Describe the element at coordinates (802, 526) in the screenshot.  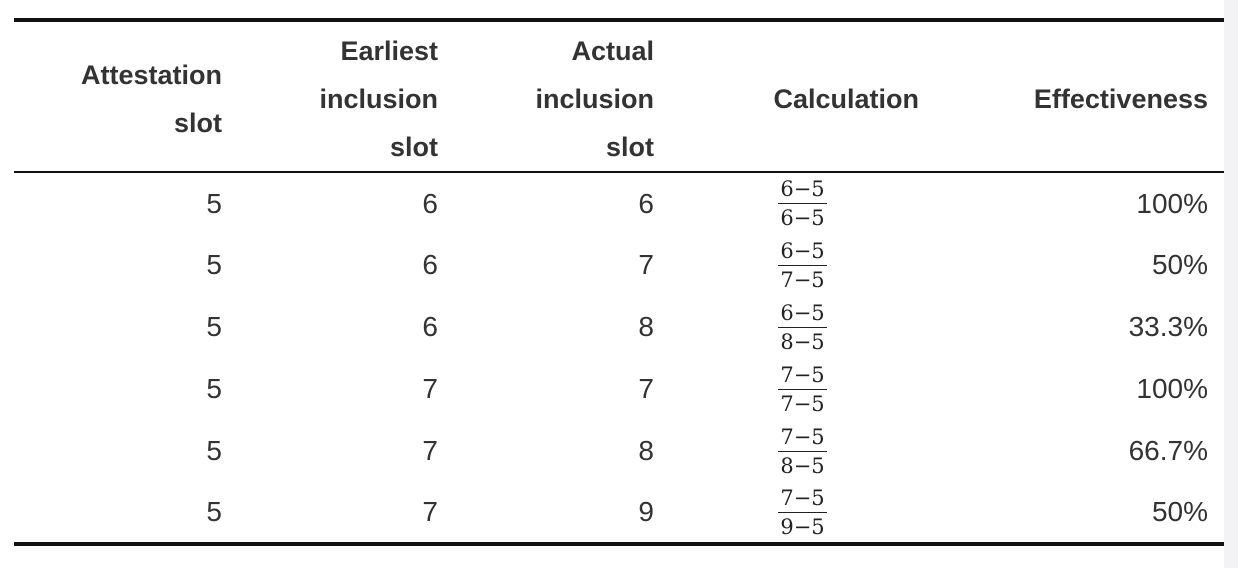
I see `fraction-denominator: 9−5` at that location.